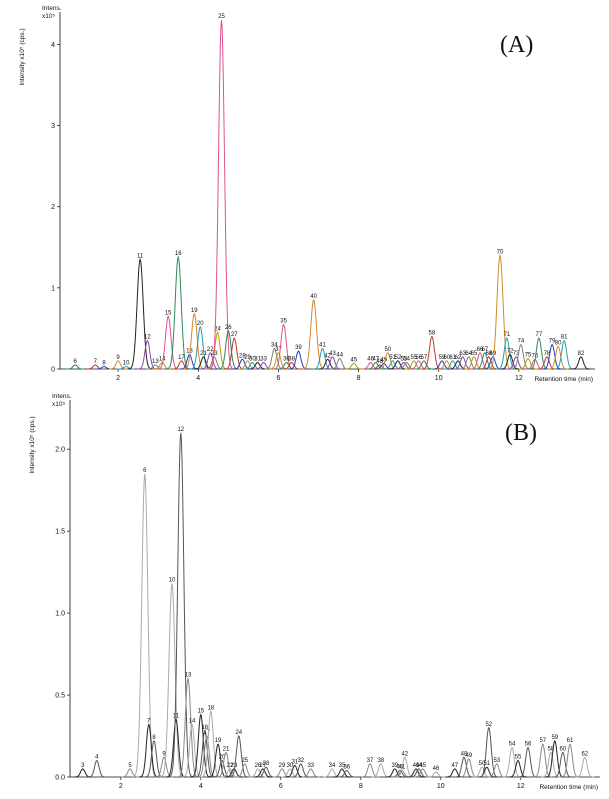 The image size is (609, 799). I want to click on peak-label: 45, so click(422, 766).